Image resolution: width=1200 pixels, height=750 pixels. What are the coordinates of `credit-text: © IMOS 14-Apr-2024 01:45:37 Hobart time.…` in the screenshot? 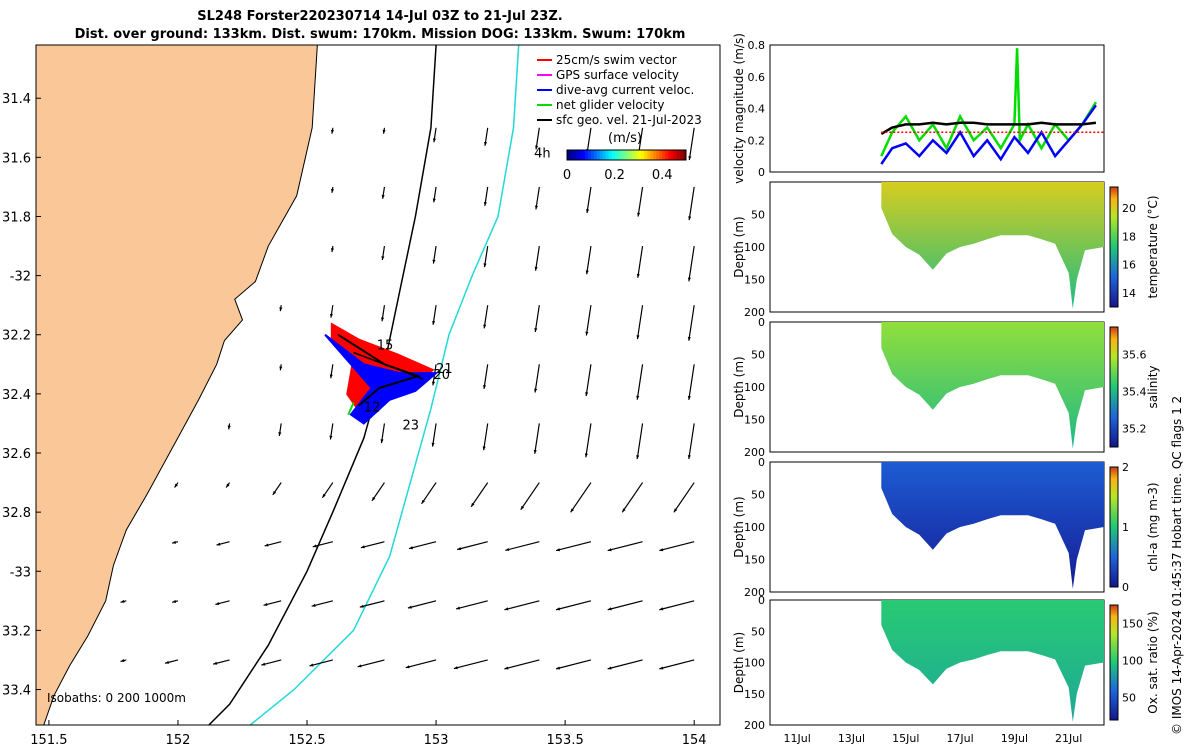 It's located at (1177, 565).